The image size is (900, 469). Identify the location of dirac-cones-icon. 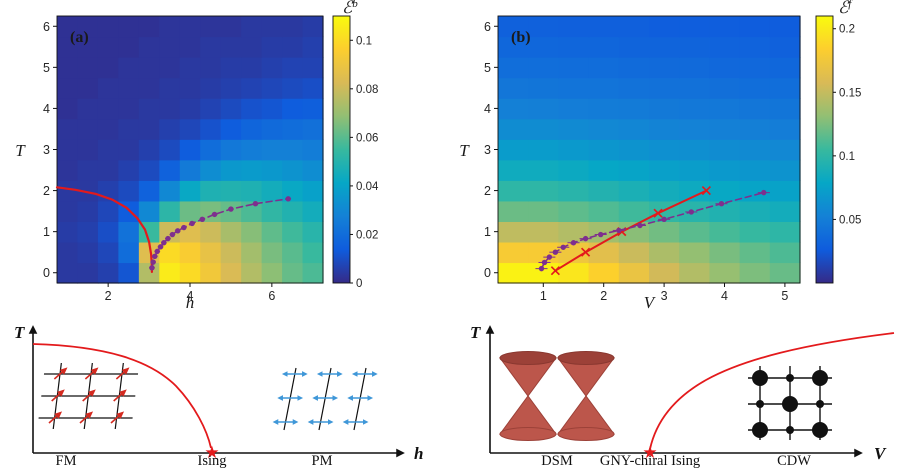
(557, 396).